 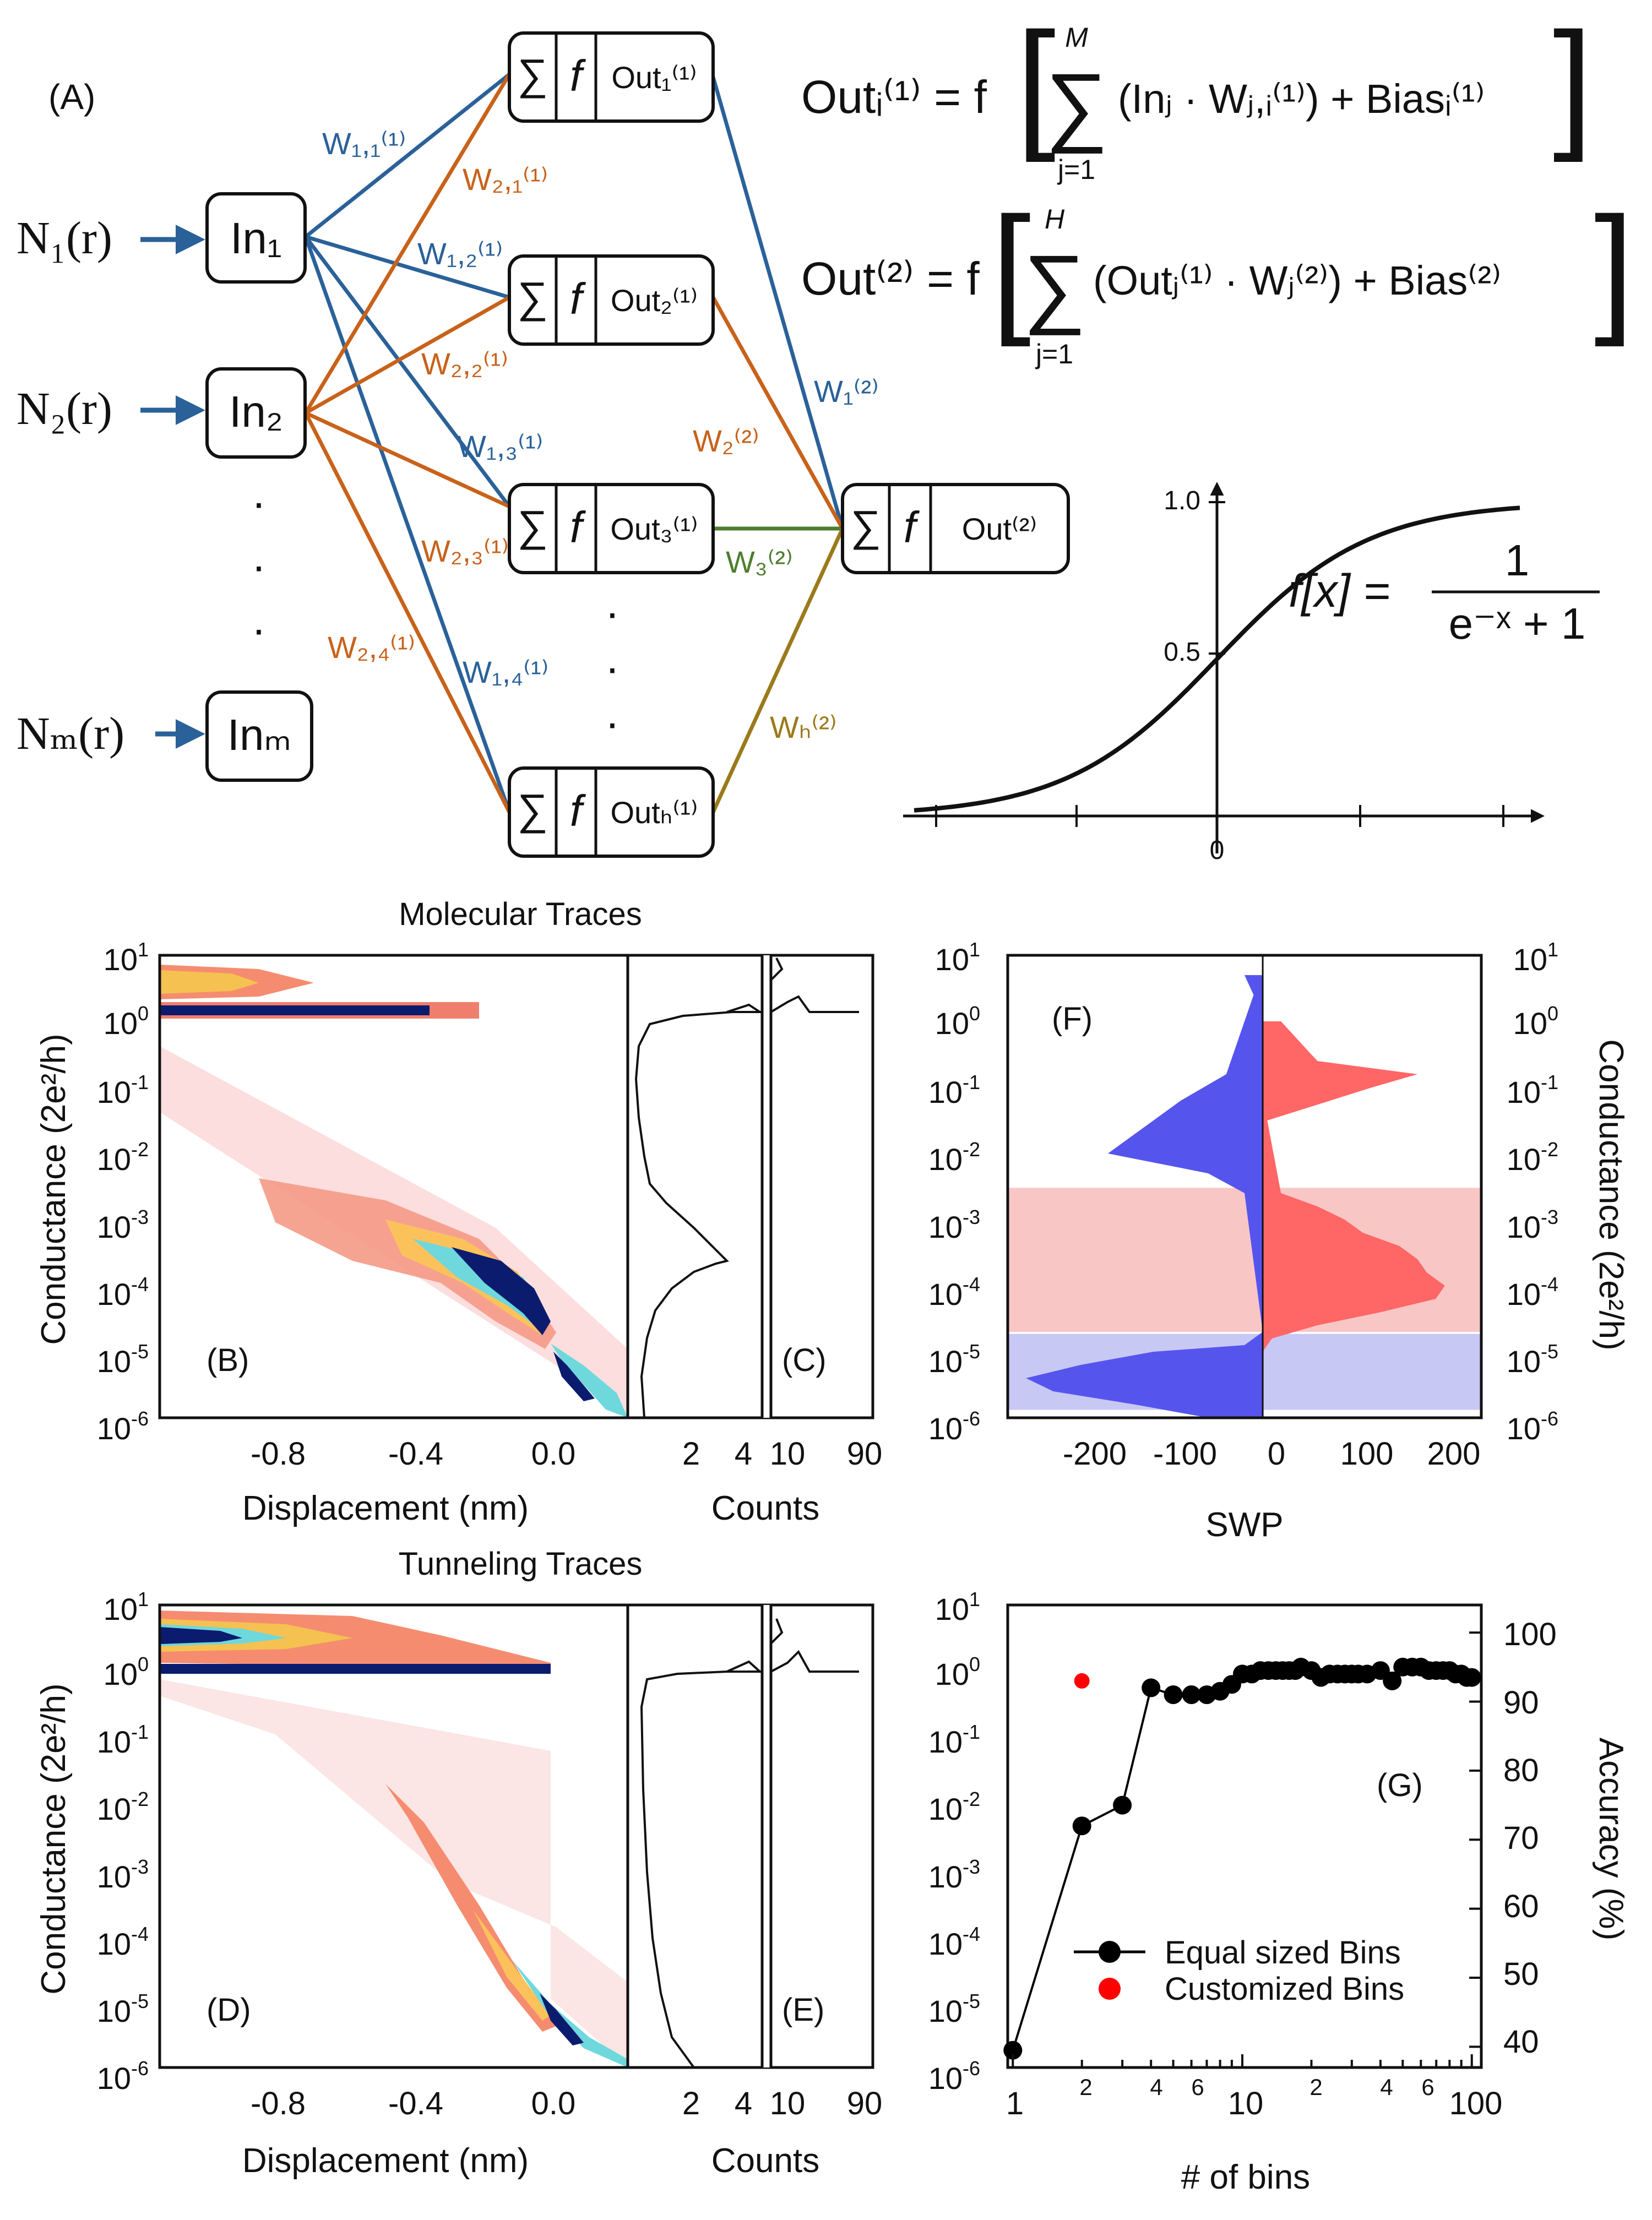 What do you see at coordinates (123, 2076) in the screenshot?
I see `ytick-d-1e-6: 10⁻⁶` at bounding box center [123, 2076].